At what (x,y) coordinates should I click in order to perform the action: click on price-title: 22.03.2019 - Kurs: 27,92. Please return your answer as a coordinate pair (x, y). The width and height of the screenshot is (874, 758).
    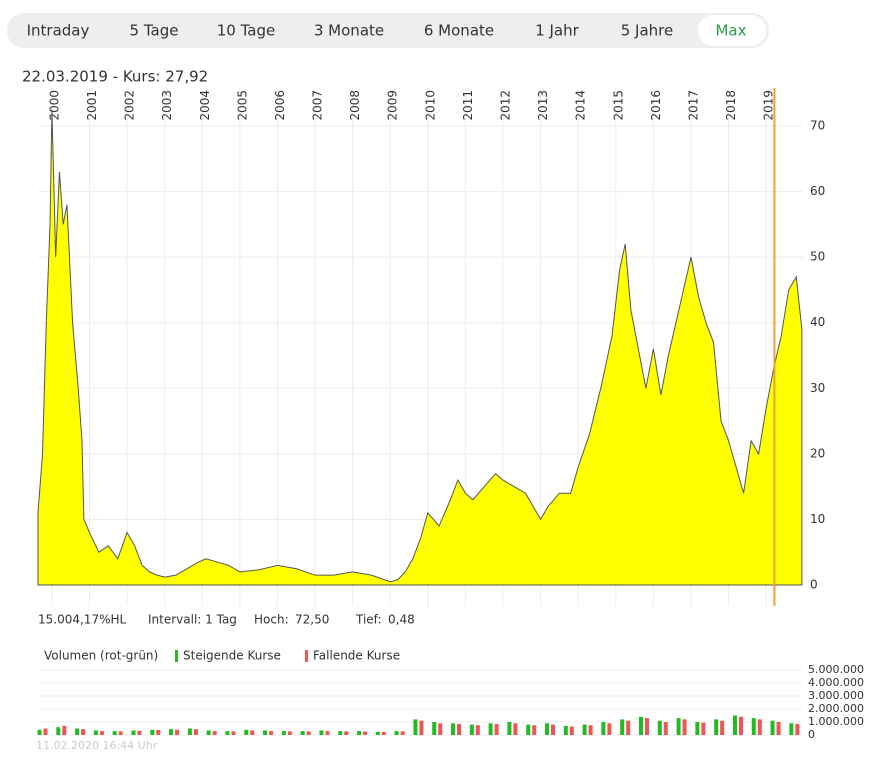
    Looking at the image, I should click on (115, 77).